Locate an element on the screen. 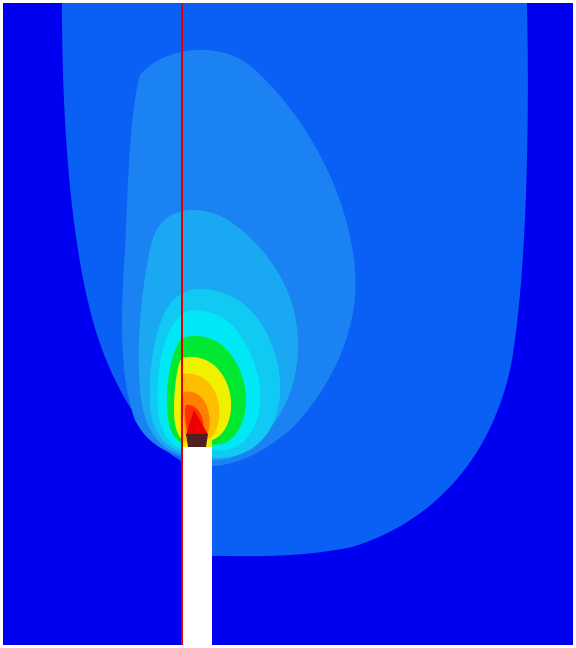 This screenshot has height=648, width=576. dark-corner-cell is located at coordinates (197, 440).